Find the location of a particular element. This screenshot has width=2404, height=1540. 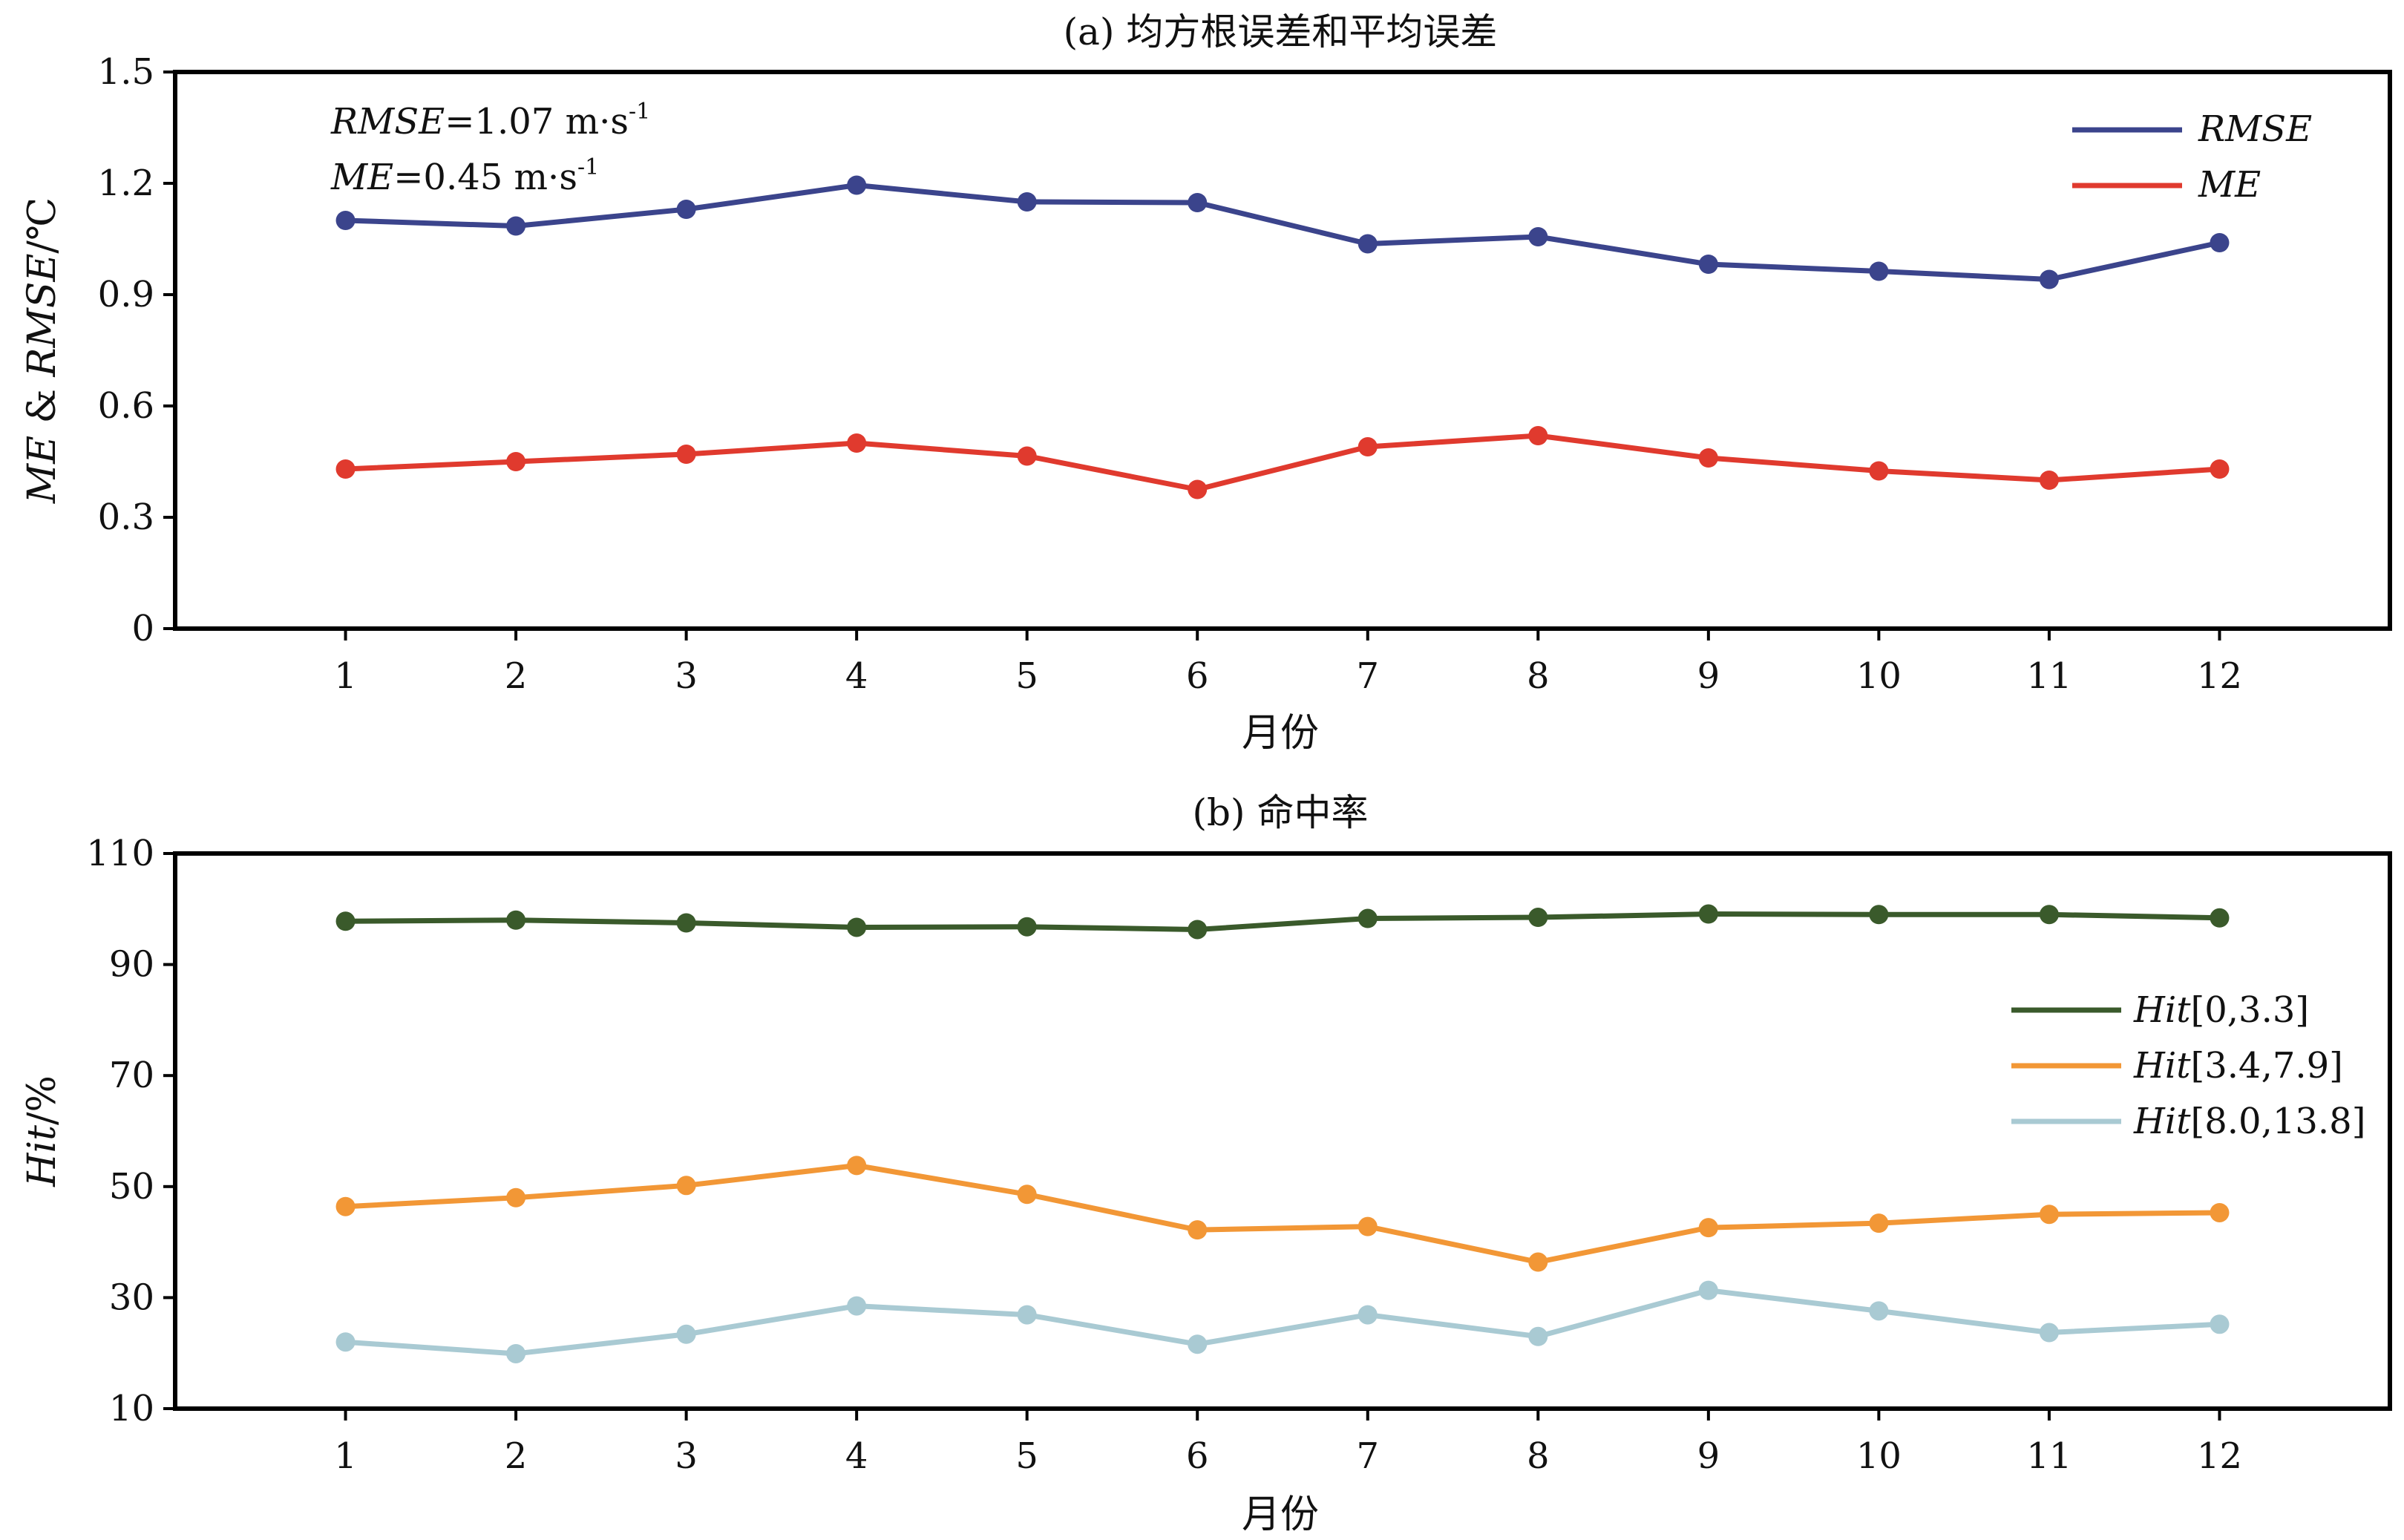

legend-label-hit-mid: Hit[3.4,7.9] is located at coordinates (2238, 1066).